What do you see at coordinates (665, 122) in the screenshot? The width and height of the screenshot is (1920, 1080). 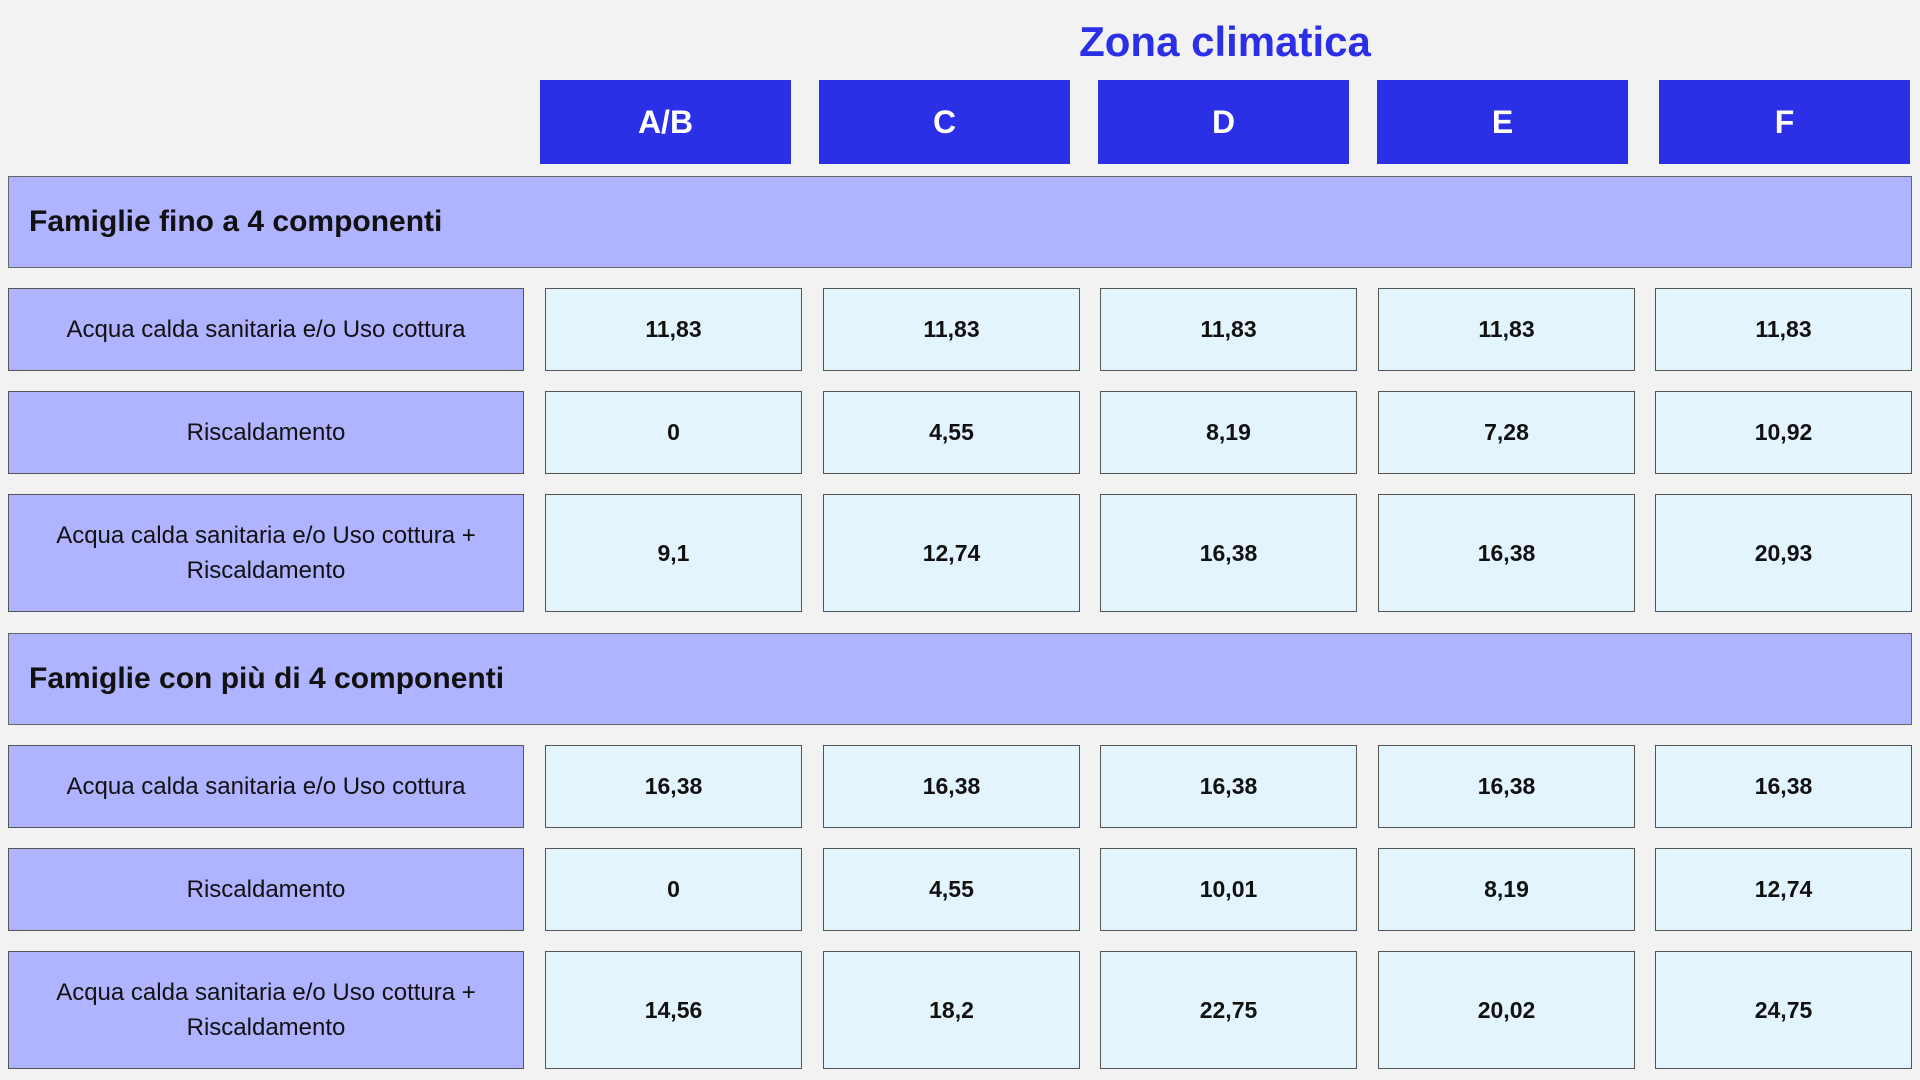 I see `zone-header: A/B` at bounding box center [665, 122].